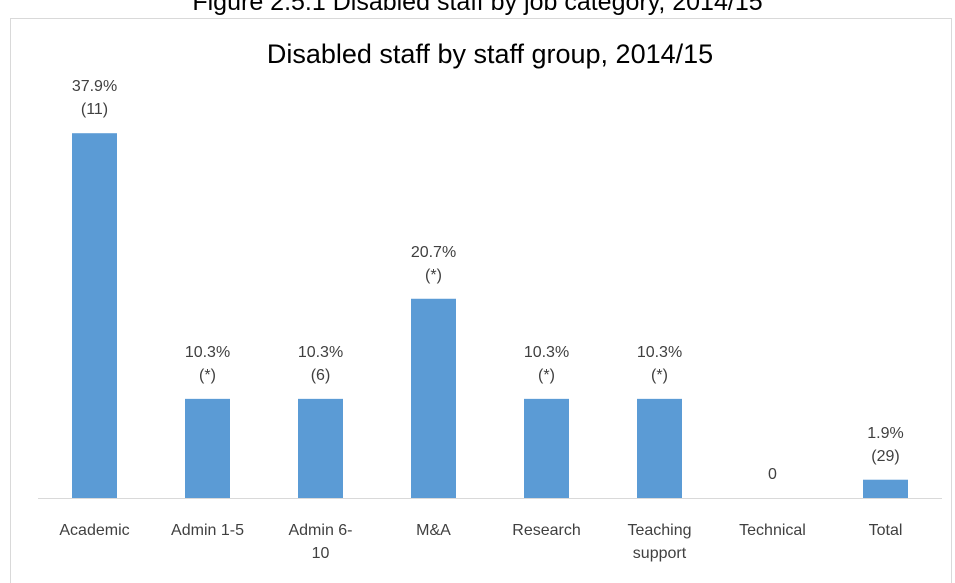  I want to click on data-label: 1.9%, so click(885, 433).